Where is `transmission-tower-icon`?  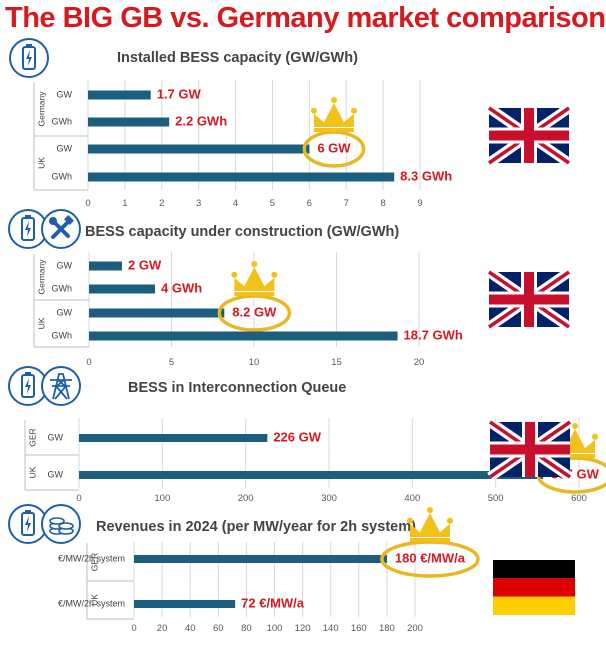
transmission-tower-icon is located at coordinates (61, 386).